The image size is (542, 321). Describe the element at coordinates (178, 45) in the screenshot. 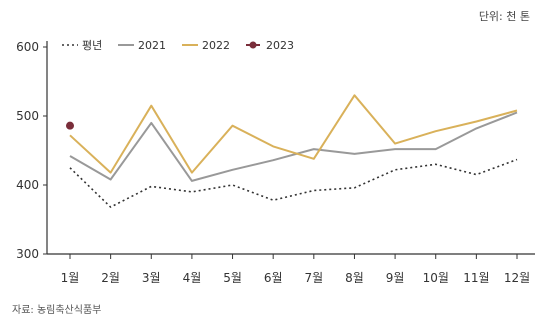

I see `legend: 평년 2021 2022 2023` at that location.